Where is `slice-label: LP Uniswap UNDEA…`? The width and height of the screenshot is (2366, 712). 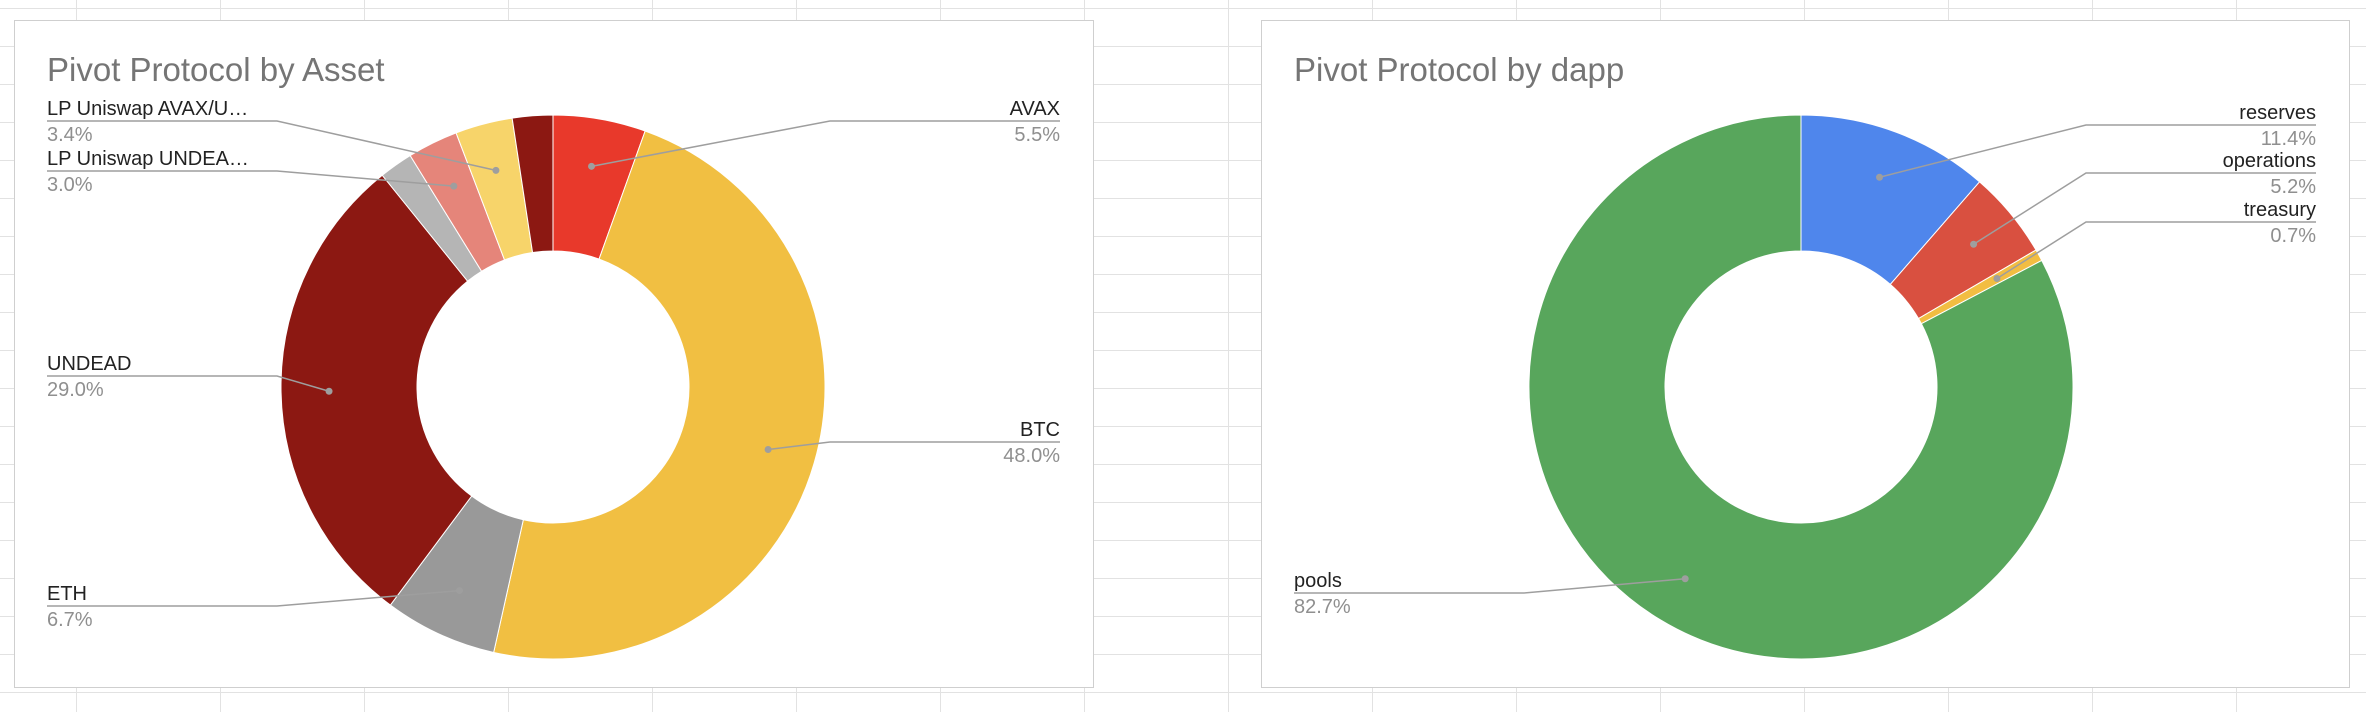
slice-label: LP Uniswap UNDEA… is located at coordinates (148, 159).